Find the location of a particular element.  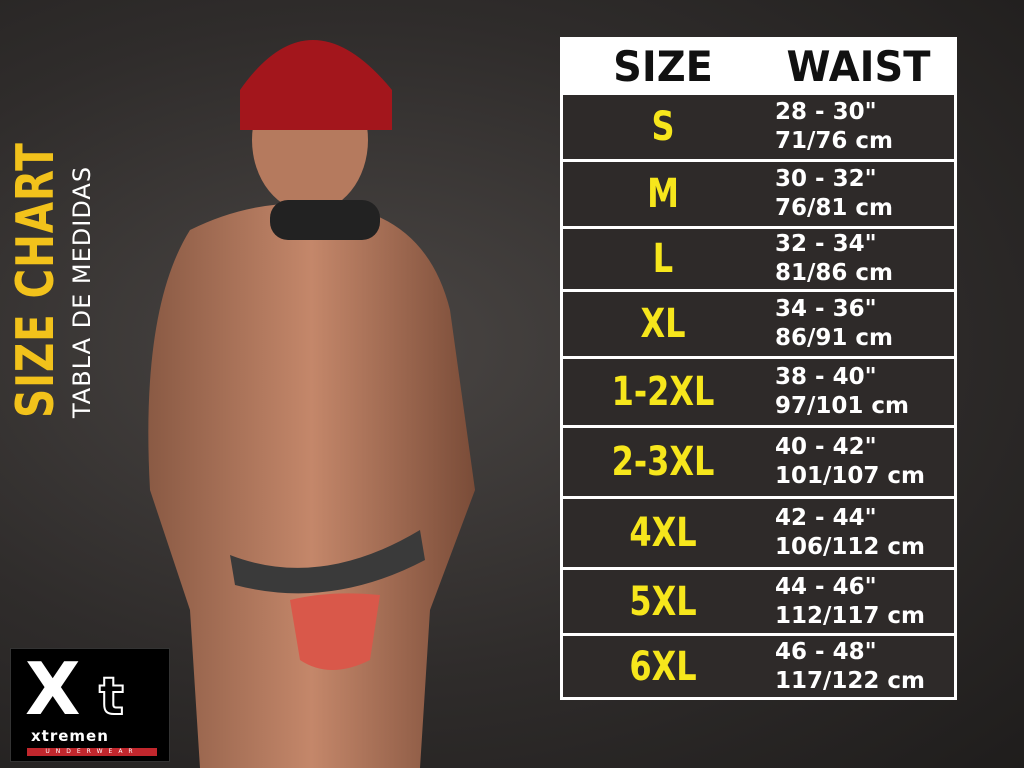

vertical-title: SIZE CHART TABLA DE MEDIDAS is located at coordinates (51, 241).